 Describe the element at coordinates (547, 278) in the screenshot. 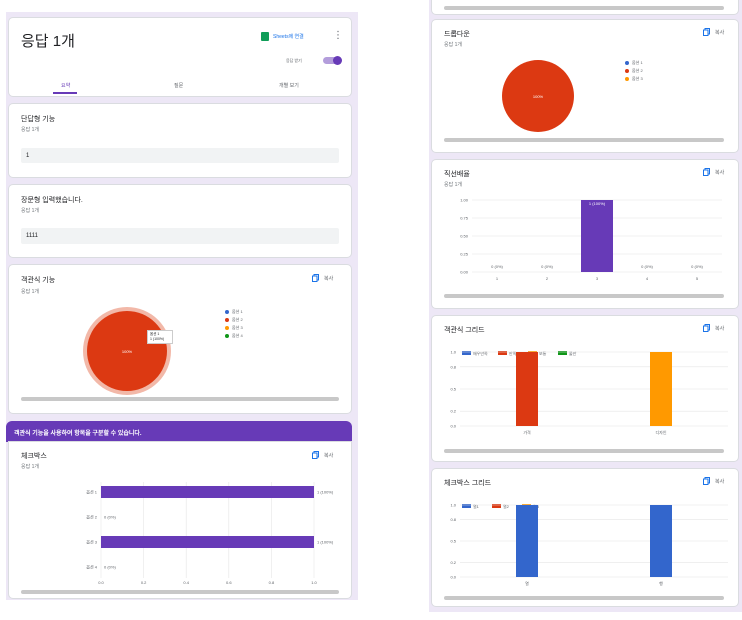

I see `x-tick-label: 2` at that location.